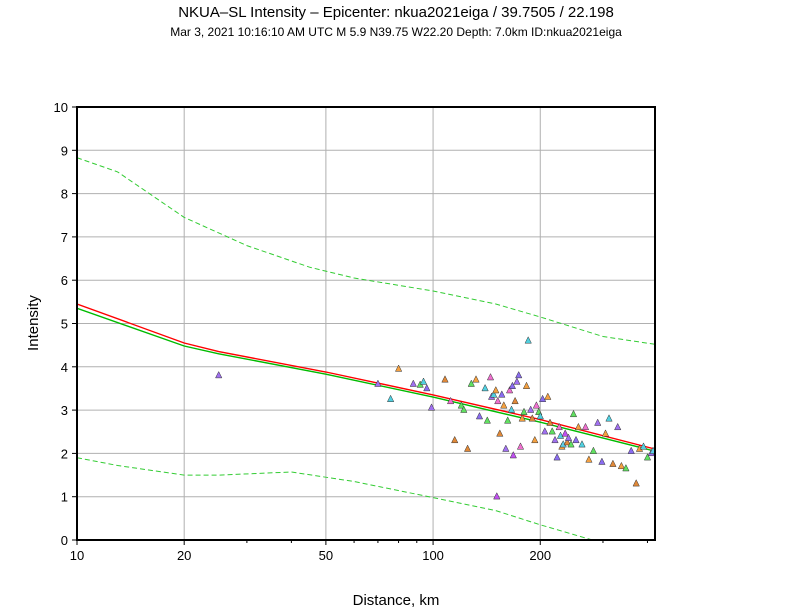 This screenshot has height=612, width=792. What do you see at coordinates (64, 410) in the screenshot?
I see `y-tick-label: 3` at bounding box center [64, 410].